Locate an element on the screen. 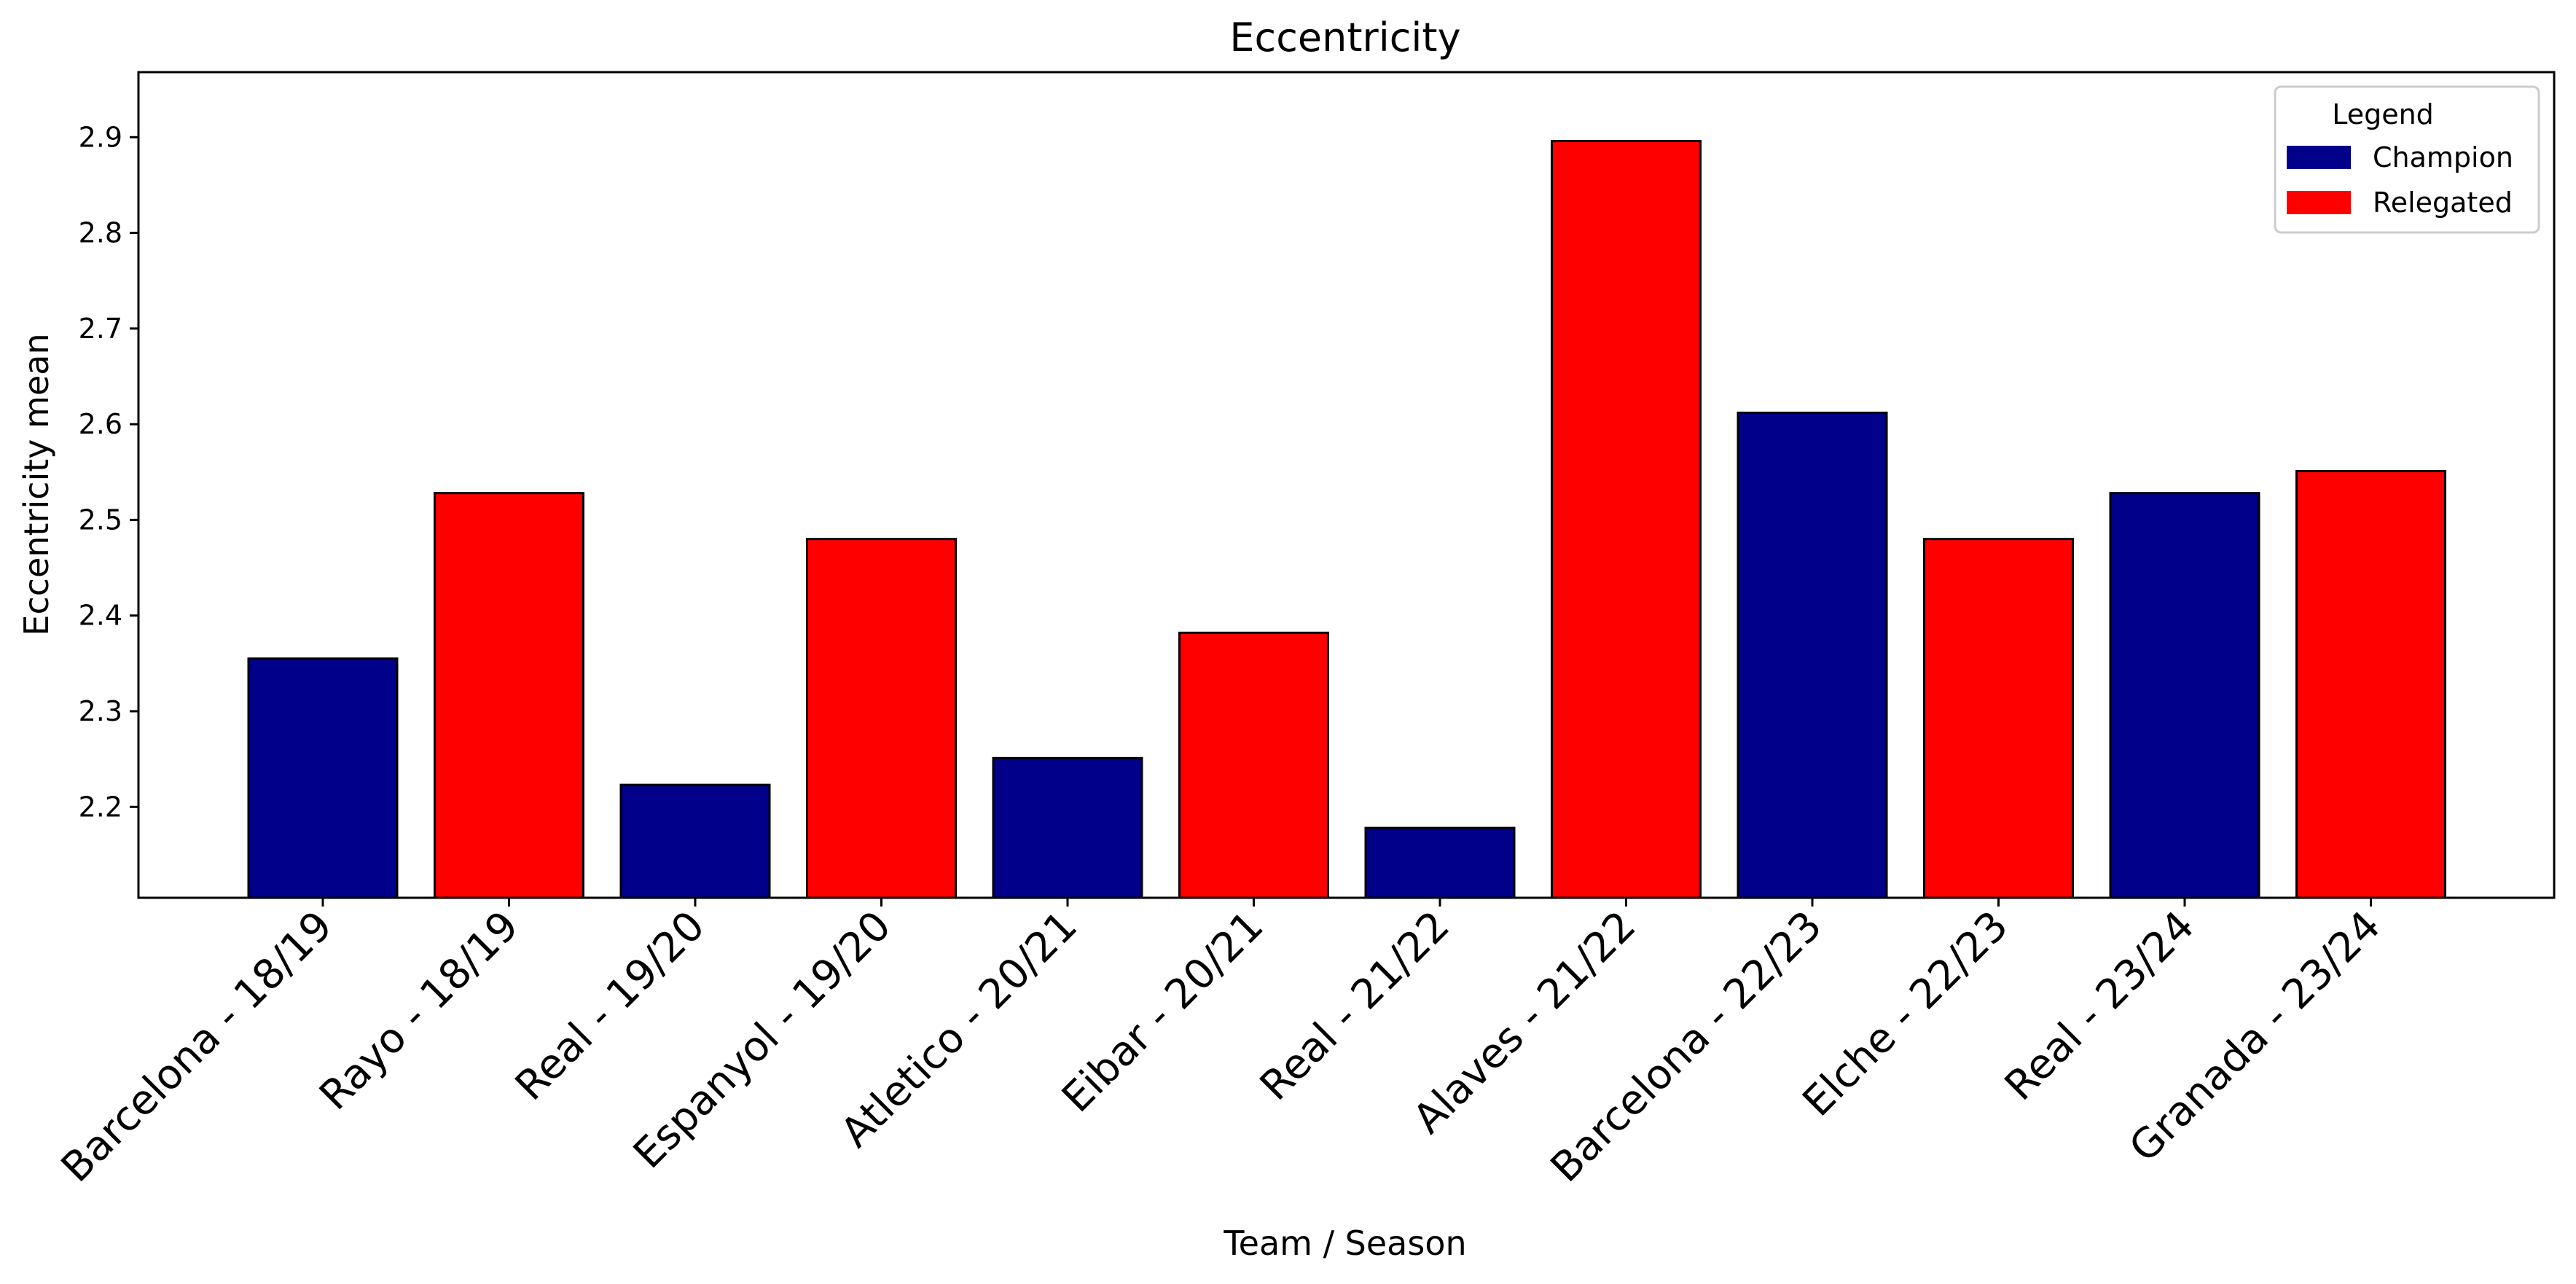  y-tick-label: 2.3 is located at coordinates (100, 711).